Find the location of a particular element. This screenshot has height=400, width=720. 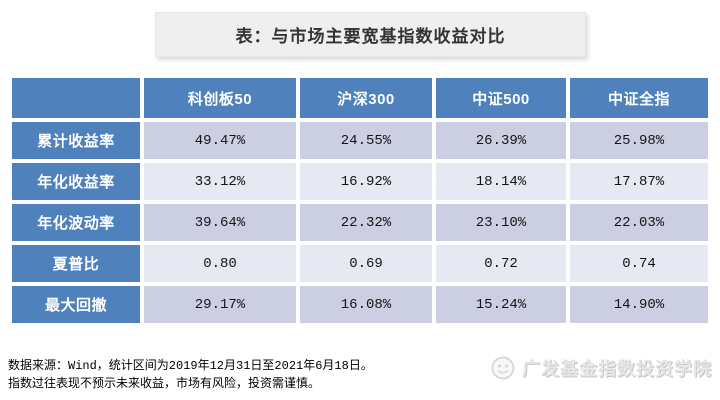

row-label: 年化收益率 is located at coordinates (76, 181).